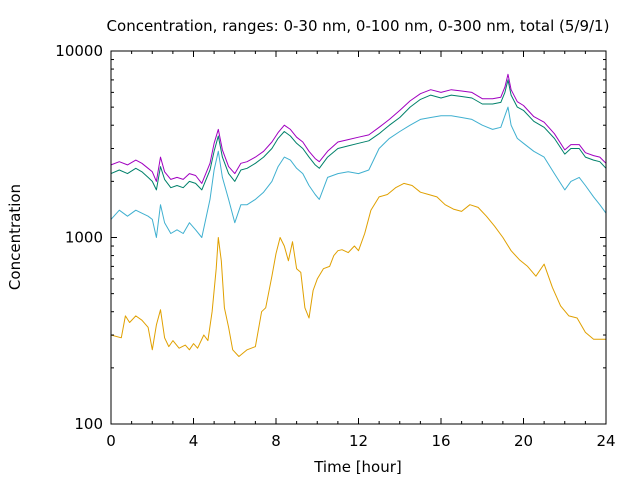 The width and height of the screenshot is (640, 485). Describe the element at coordinates (276, 441) in the screenshot. I see `x-tick-label: 8` at that location.